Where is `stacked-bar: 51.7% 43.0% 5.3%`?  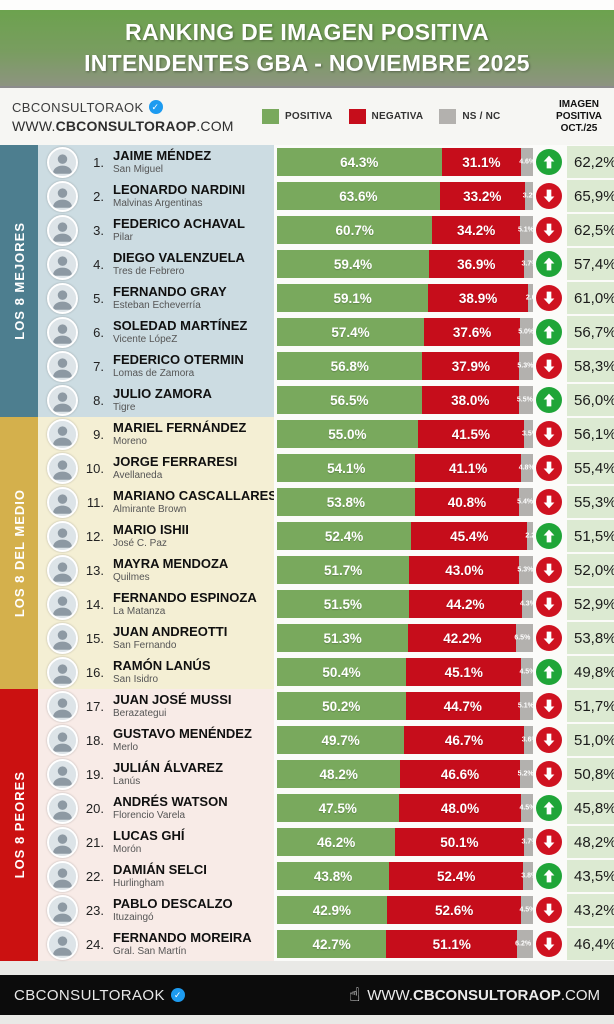 stacked-bar: 51.7% 43.0% 5.3% is located at coordinates (405, 570).